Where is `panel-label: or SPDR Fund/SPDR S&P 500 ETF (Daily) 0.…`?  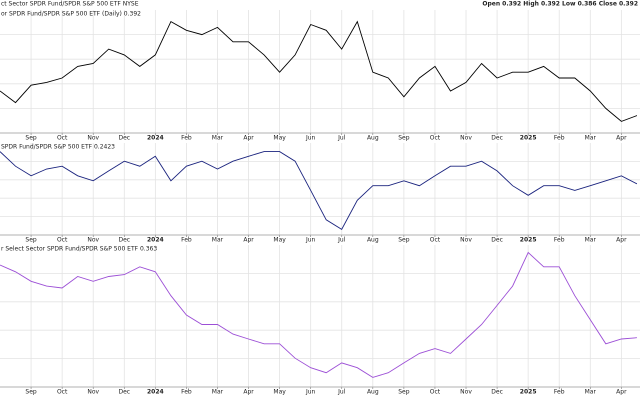 panel-label: or SPDR Fund/SPDR S&P 500 ETF (Daily) 0.… is located at coordinates (71, 14).